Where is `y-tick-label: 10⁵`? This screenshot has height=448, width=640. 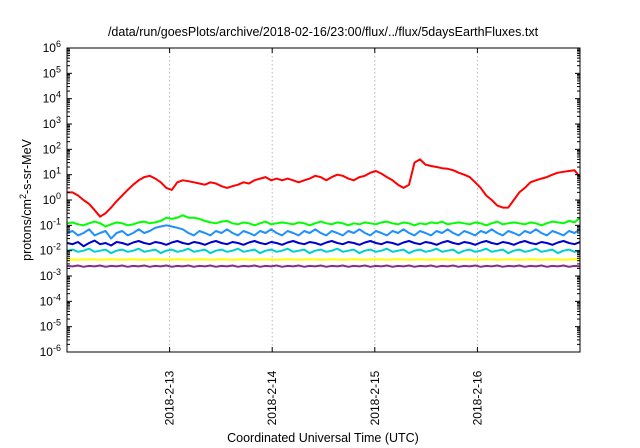
y-tick-label: 10⁵ is located at coordinates (52, 72).